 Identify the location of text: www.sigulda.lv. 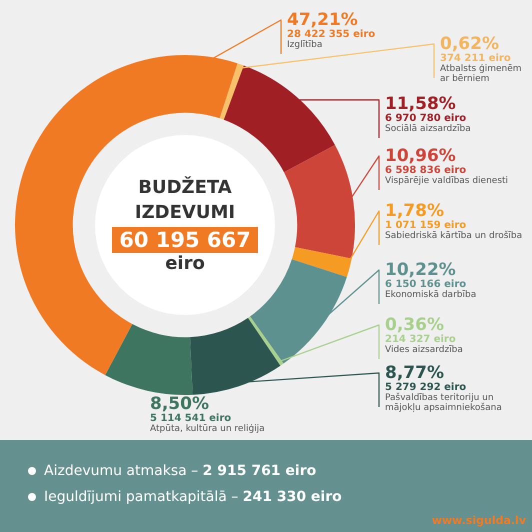
(479, 520).